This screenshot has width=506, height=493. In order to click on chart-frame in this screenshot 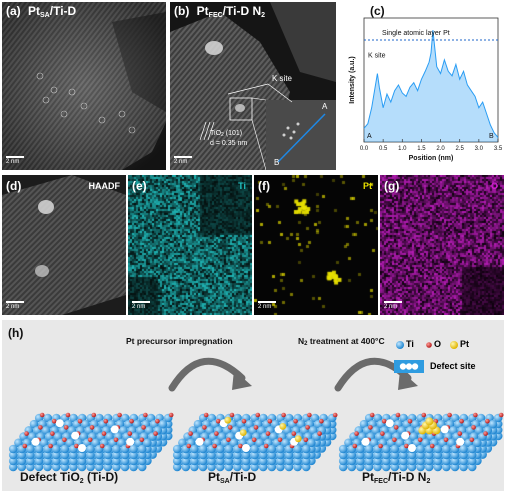, I will do `click(431, 80)`.